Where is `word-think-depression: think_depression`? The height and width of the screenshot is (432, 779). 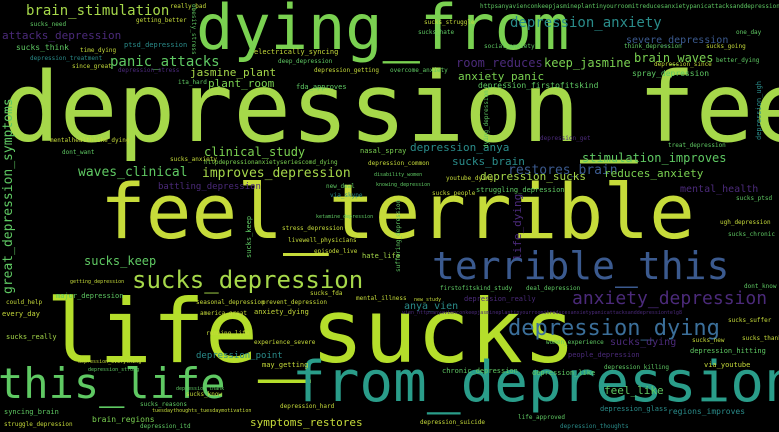 word-think-depression: think_depression is located at coordinates (653, 46).